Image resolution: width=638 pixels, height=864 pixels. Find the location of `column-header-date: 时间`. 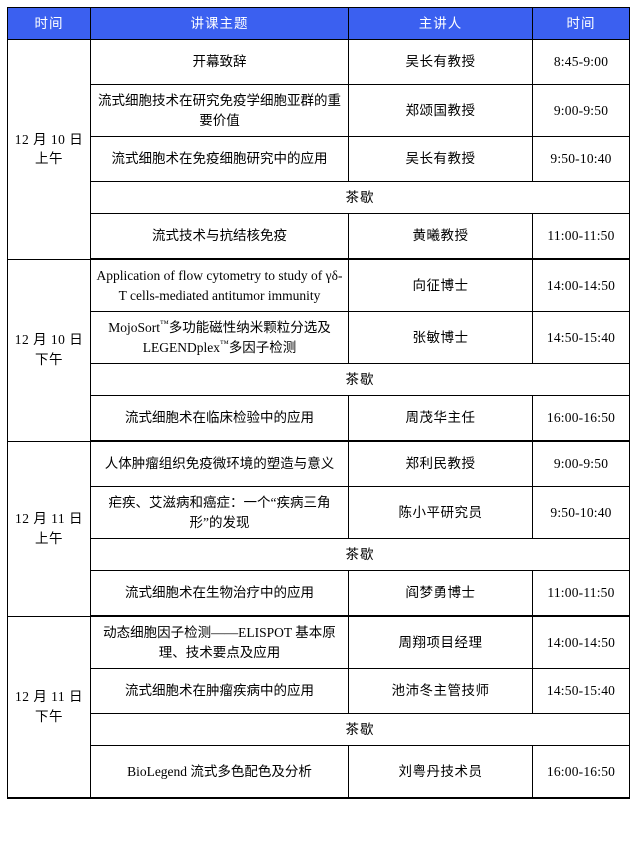

column-header-date: 时间 is located at coordinates (49, 23).